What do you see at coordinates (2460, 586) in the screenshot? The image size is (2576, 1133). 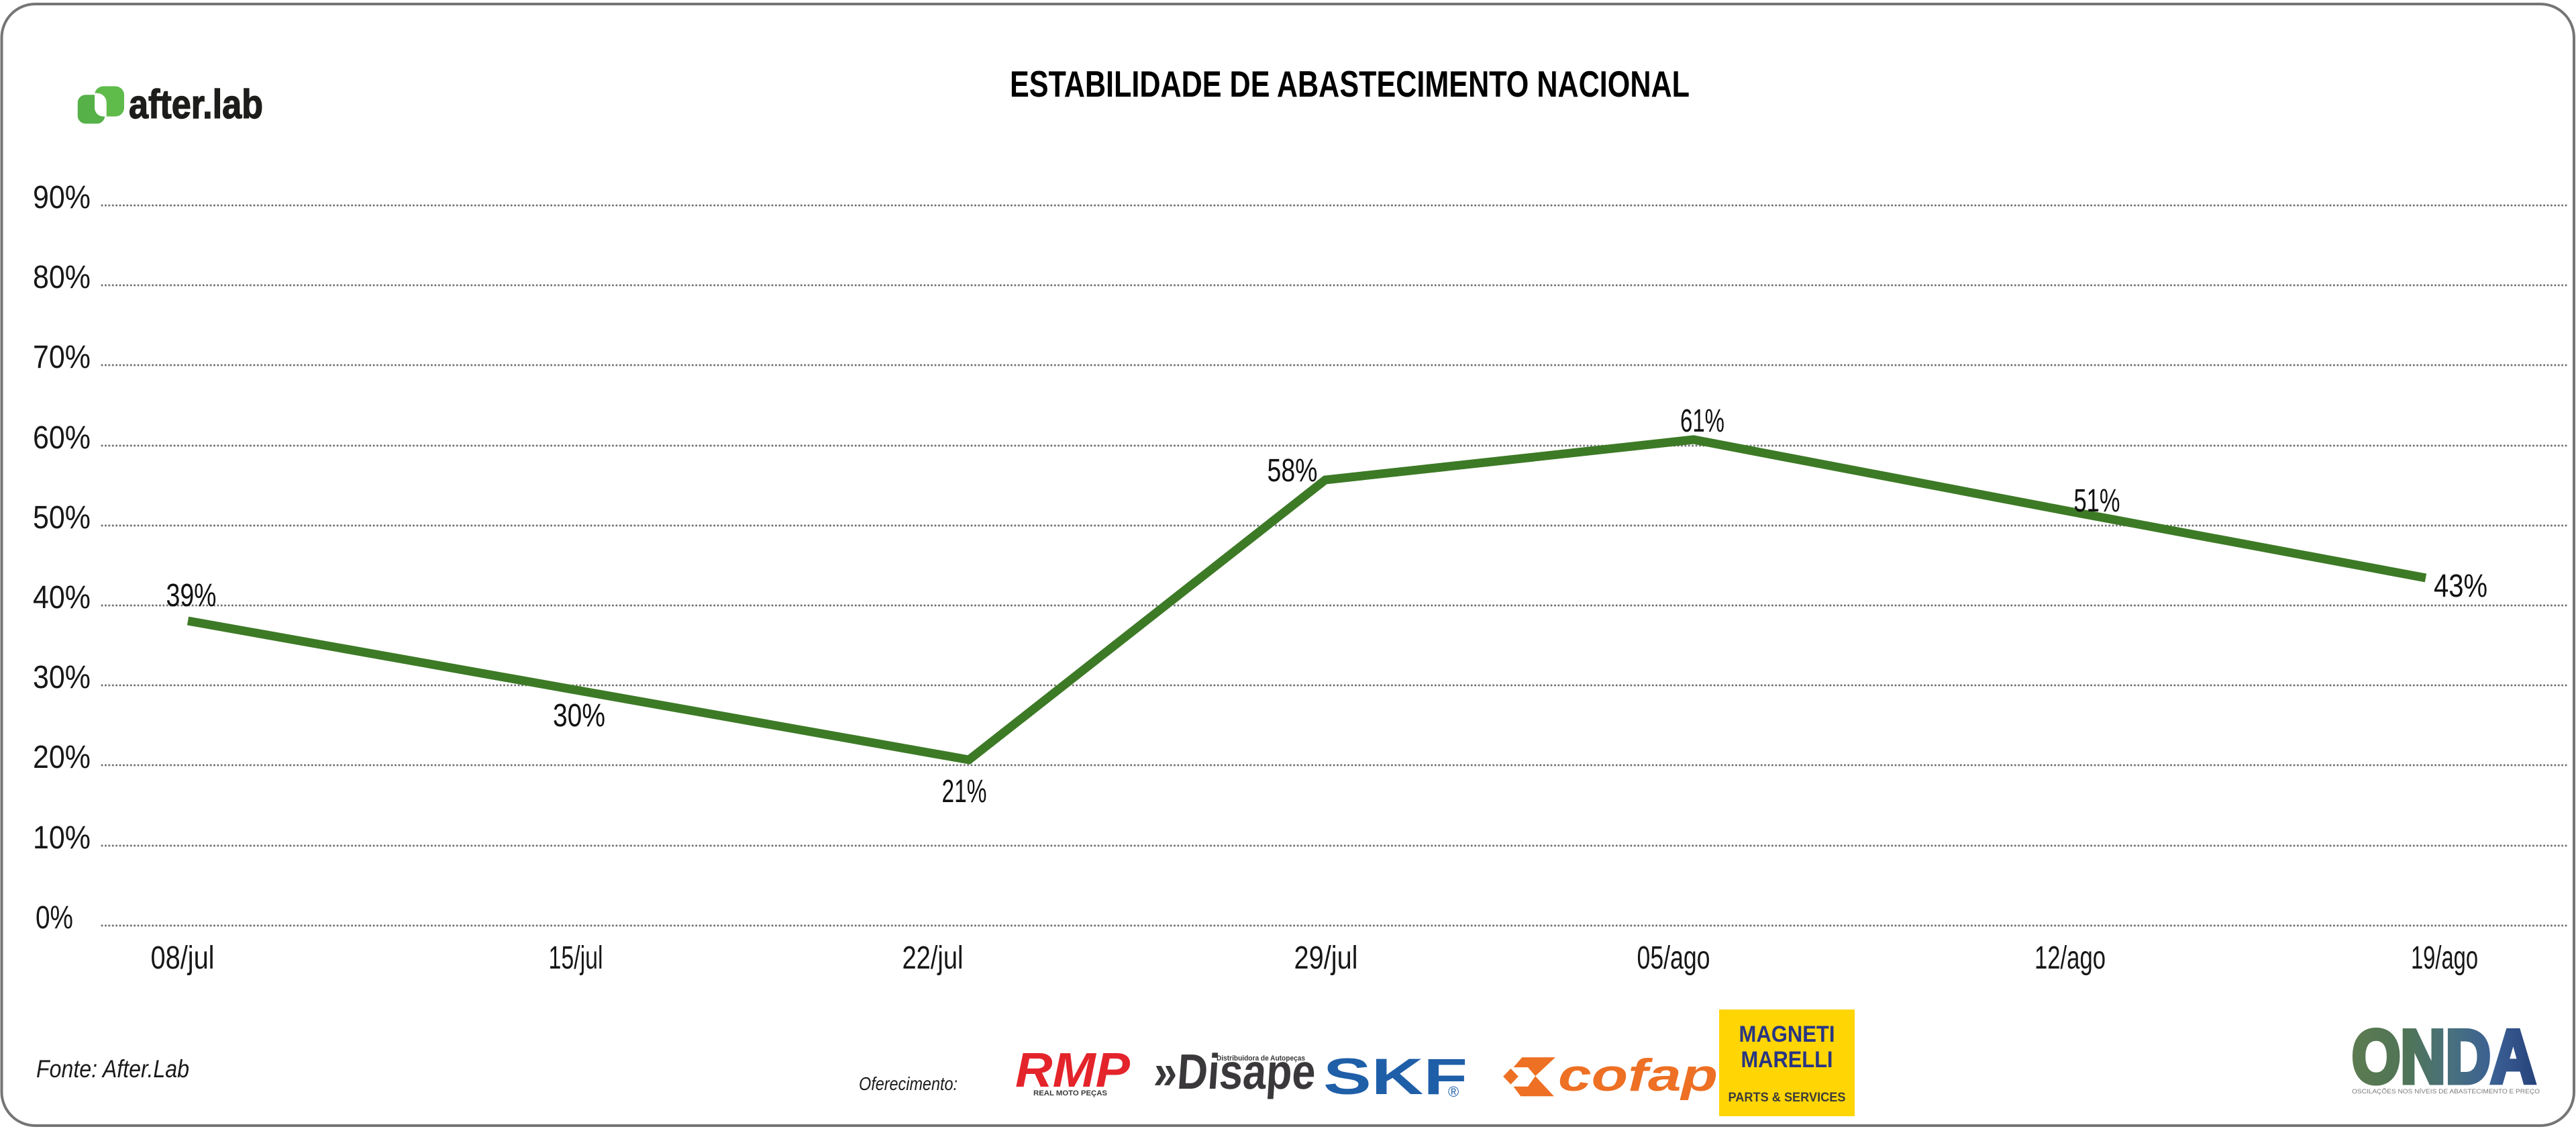 I see `svg-text: 43%` at bounding box center [2460, 586].